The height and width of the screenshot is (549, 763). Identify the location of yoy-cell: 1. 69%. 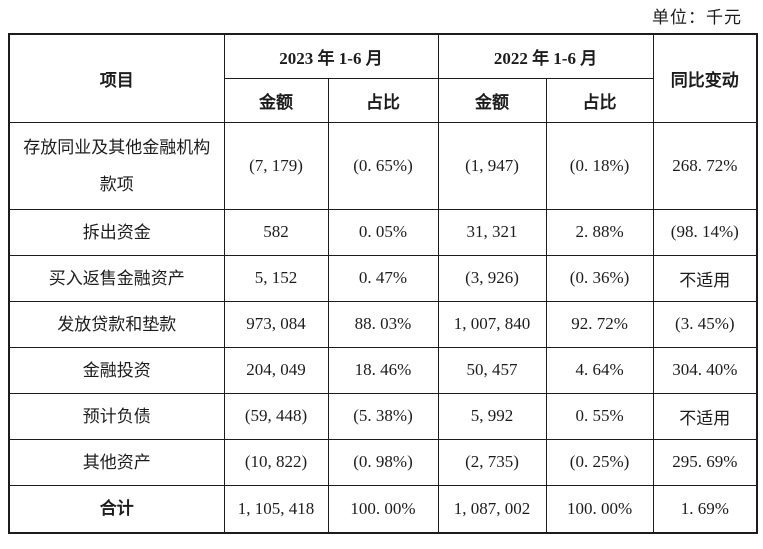
(705, 509).